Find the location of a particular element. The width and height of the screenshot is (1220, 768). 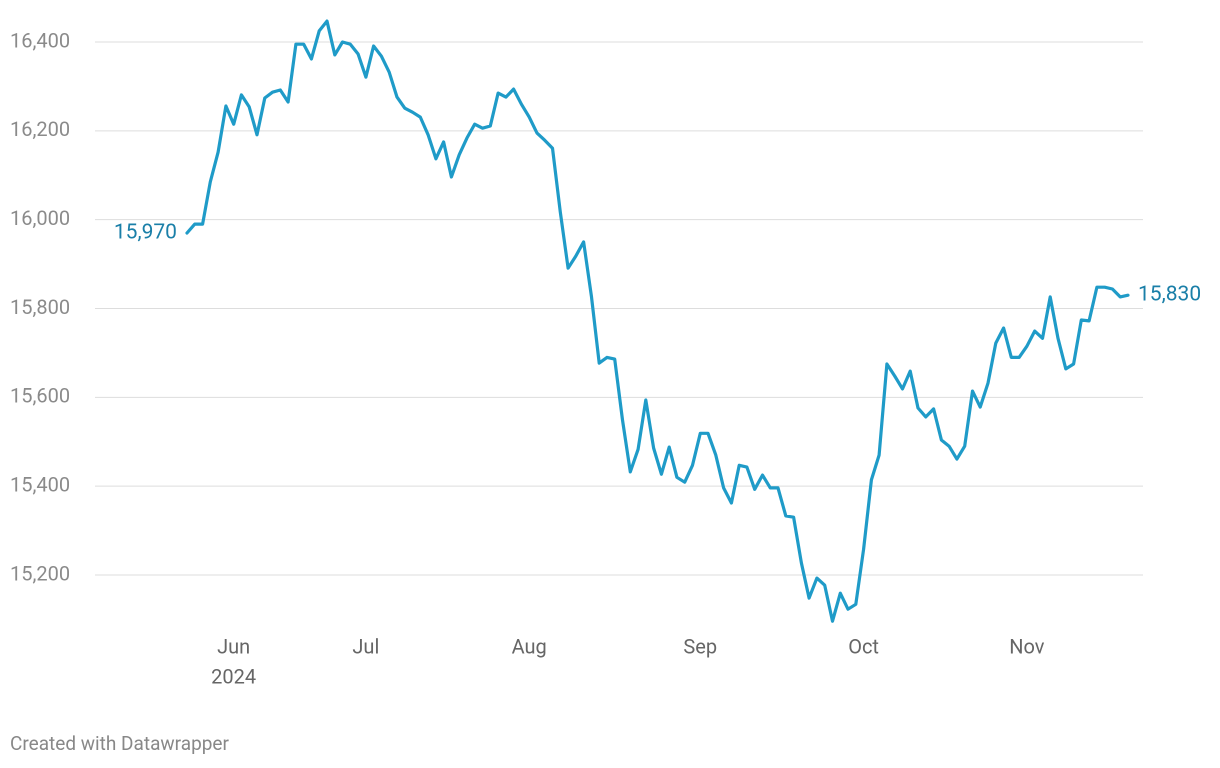

x-tick-label: Oct is located at coordinates (863, 646).